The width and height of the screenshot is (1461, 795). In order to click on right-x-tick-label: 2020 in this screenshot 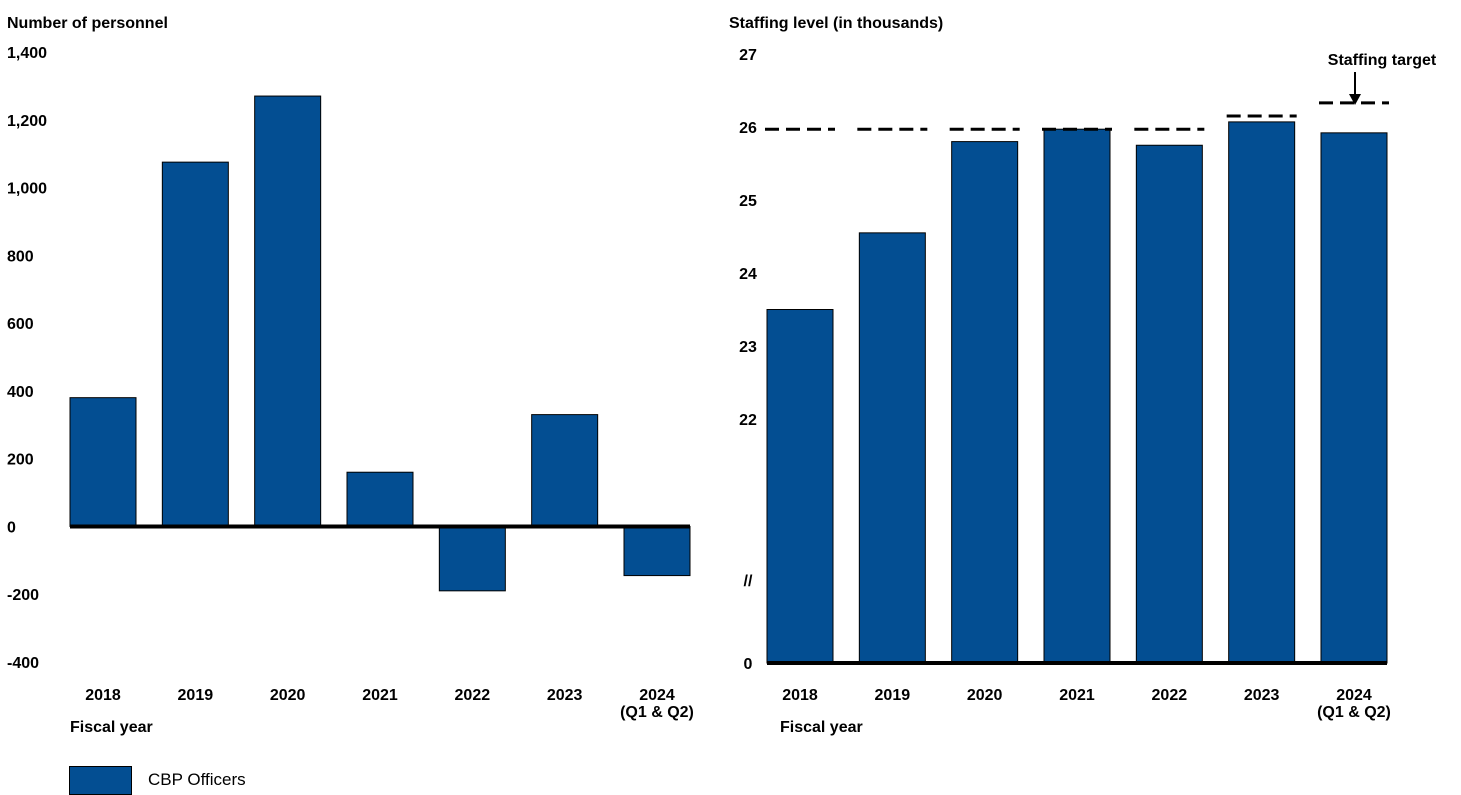, I will do `click(985, 695)`.